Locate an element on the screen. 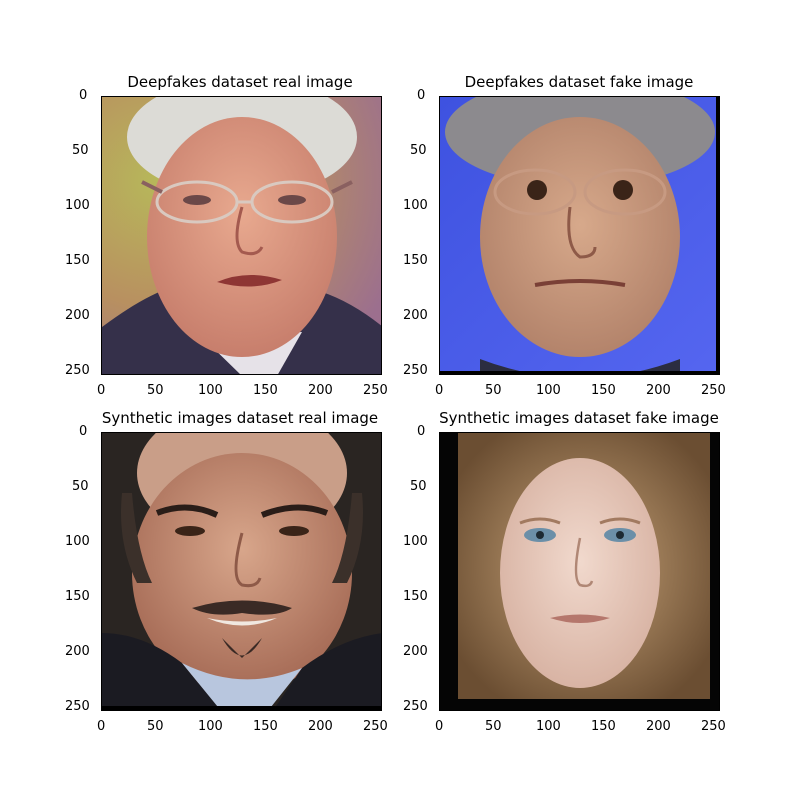  face-image-deepfakes-real is located at coordinates (241, 235).